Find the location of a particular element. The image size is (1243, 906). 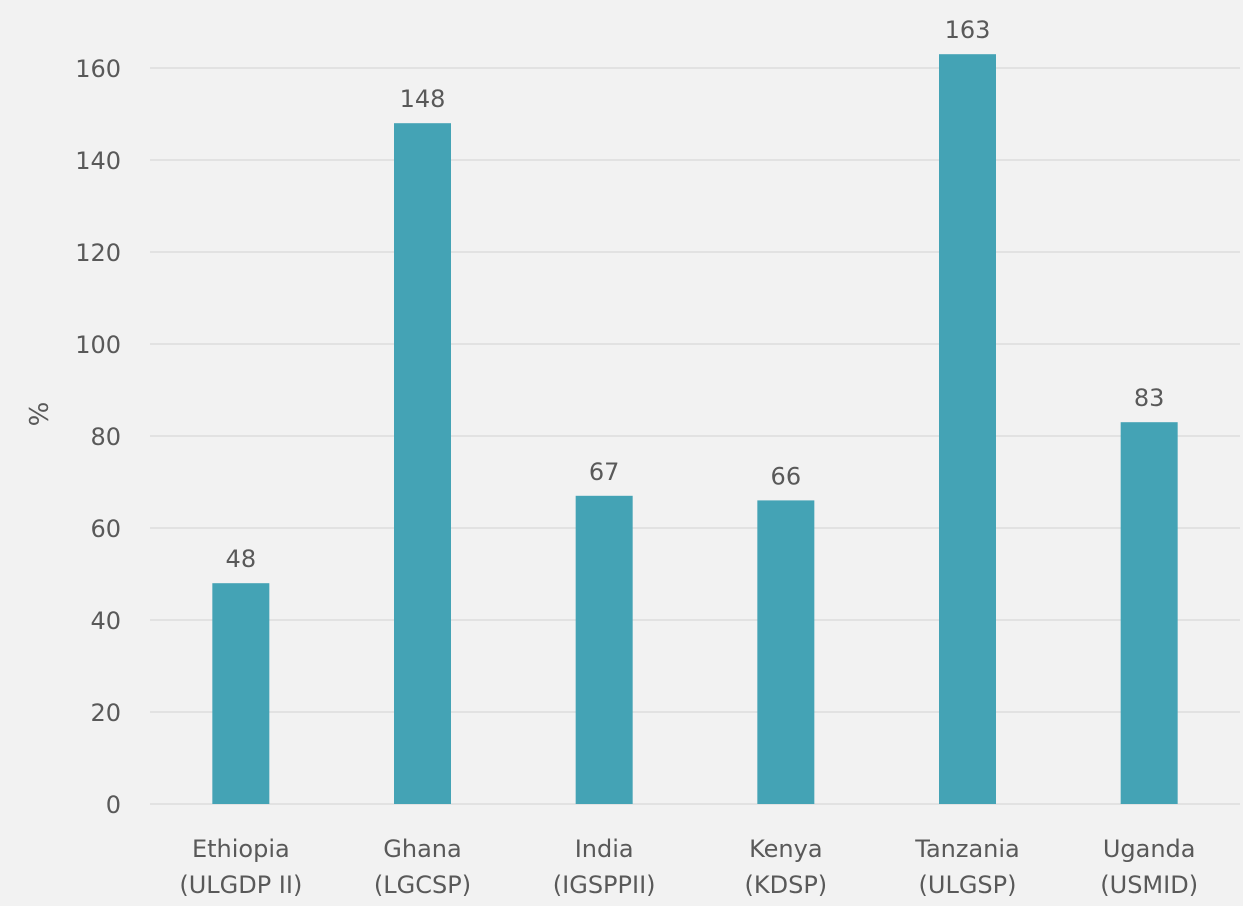

y-tick-label: 80 is located at coordinates (105, 437).